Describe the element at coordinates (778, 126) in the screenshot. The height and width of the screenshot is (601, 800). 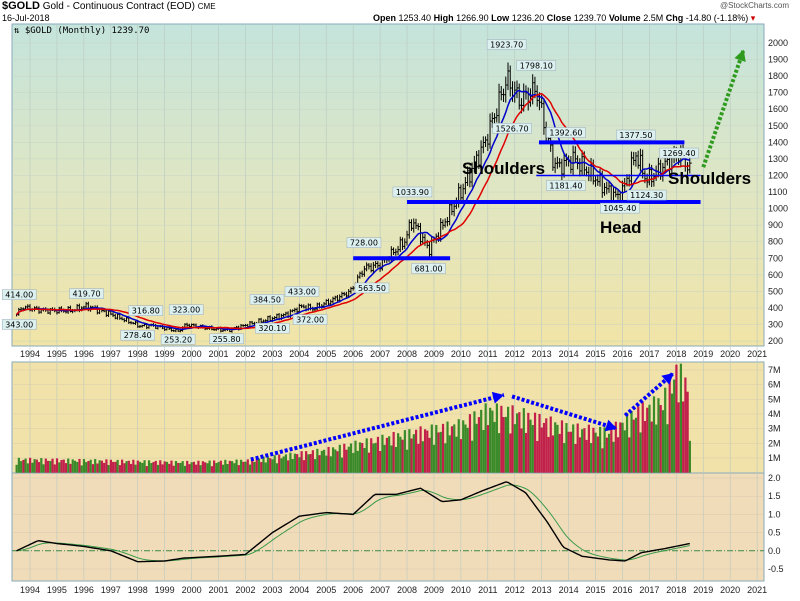
I see `price-tick-label: 1500` at that location.